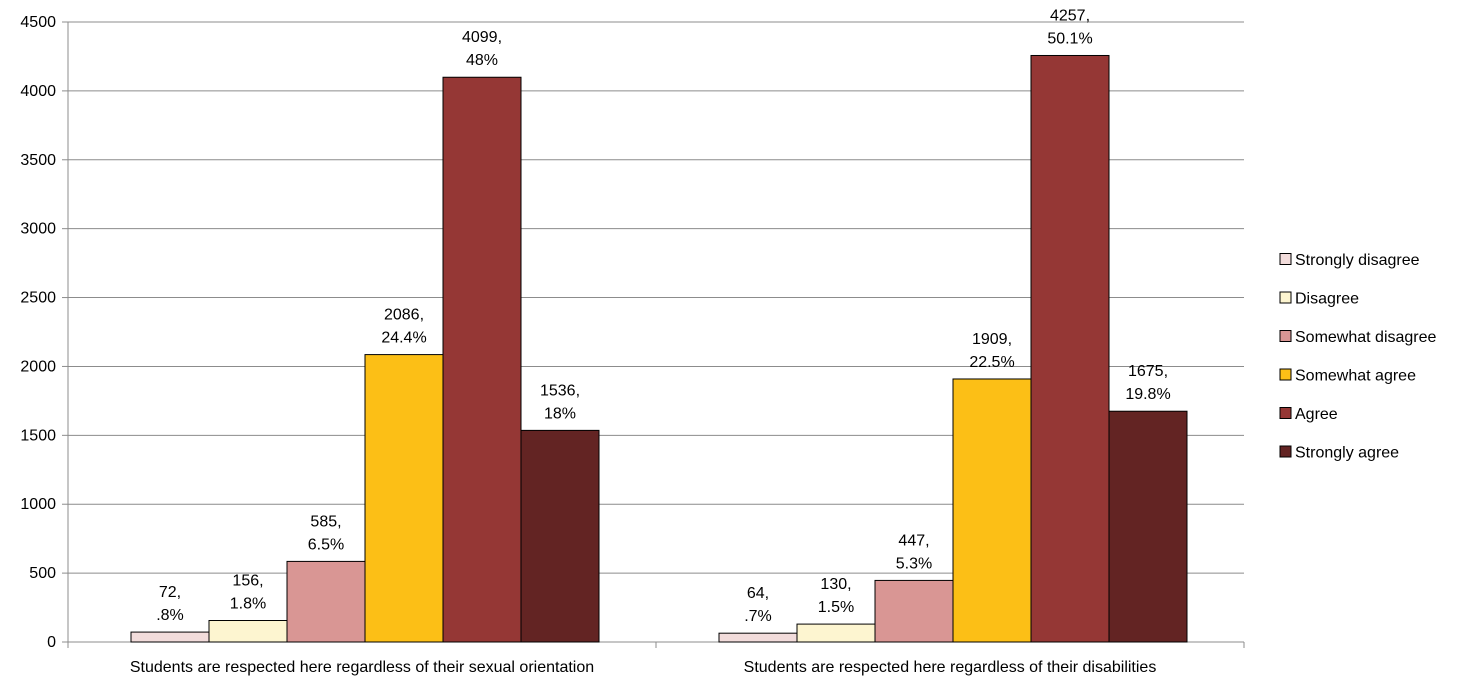 The height and width of the screenshot is (687, 1480). What do you see at coordinates (482, 60) in the screenshot?
I see `data-label-pct-agree-0: 48%` at bounding box center [482, 60].